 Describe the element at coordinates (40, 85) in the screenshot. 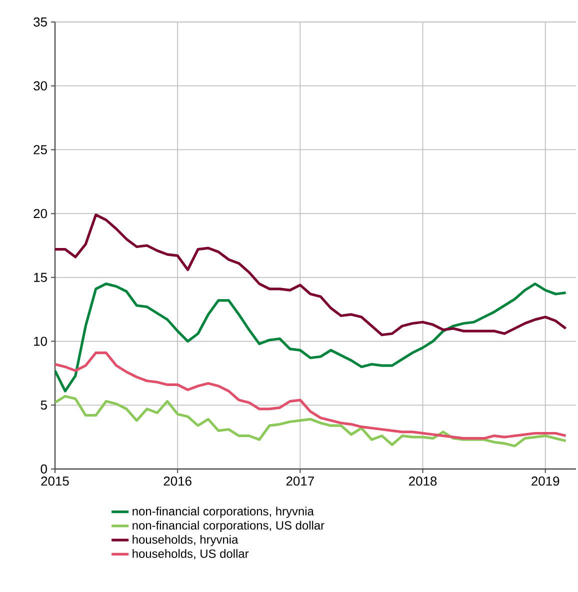

I see `y-tick-label: 30` at that location.